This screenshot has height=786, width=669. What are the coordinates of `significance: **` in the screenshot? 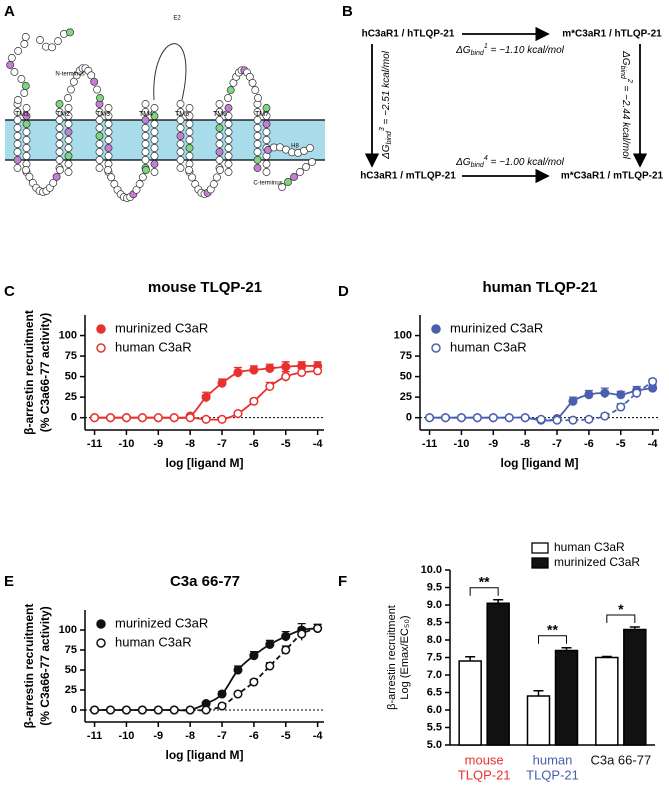 It's located at (552, 629).